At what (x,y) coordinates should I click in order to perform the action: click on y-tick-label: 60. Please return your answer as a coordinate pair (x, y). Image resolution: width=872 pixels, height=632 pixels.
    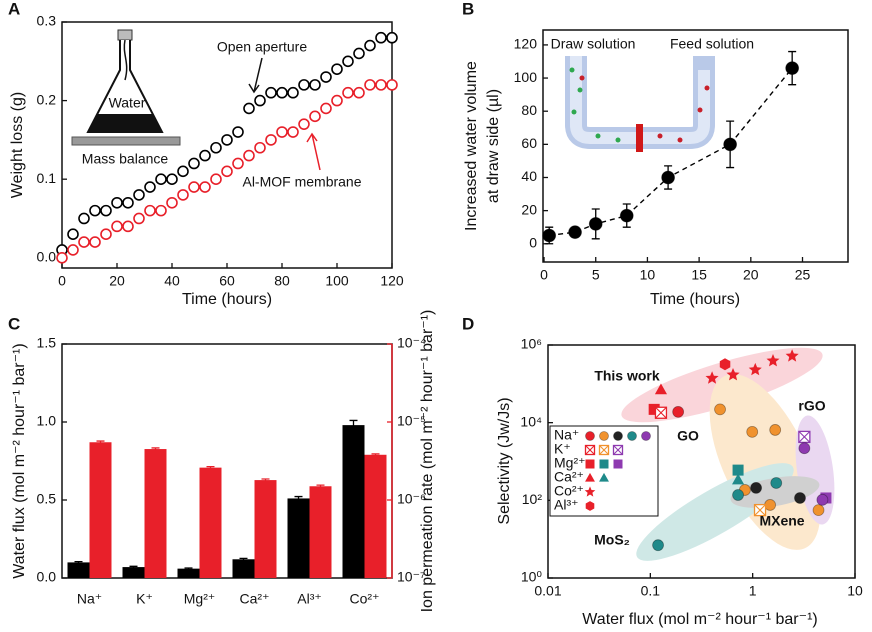
    Looking at the image, I should click on (529, 143).